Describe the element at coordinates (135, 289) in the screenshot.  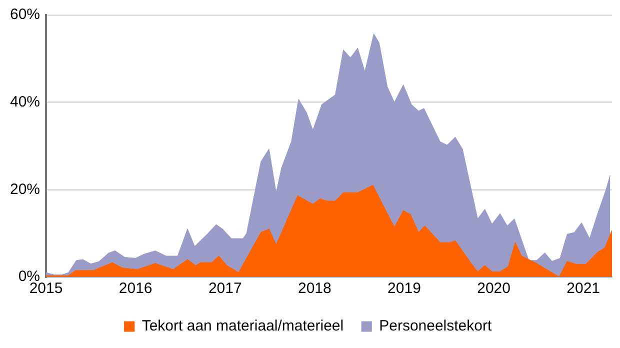
I see `x-tick-label: 2016` at that location.